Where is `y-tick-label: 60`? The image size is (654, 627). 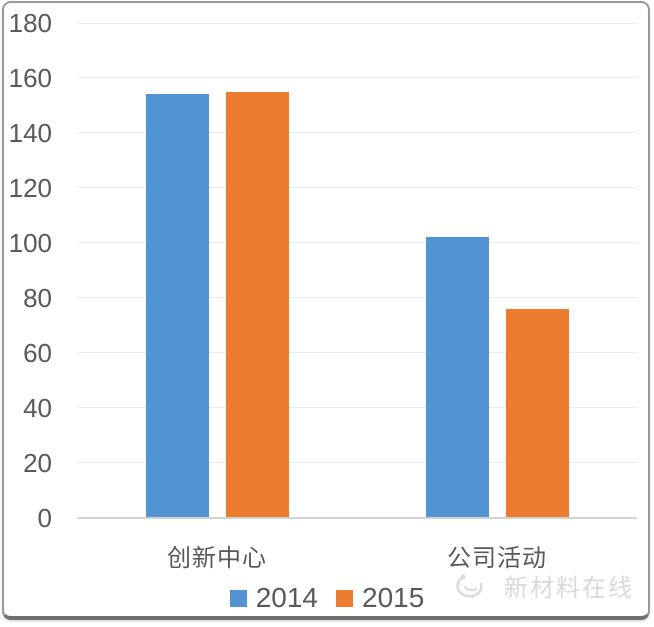
y-tick-label: 60 is located at coordinates (37, 352).